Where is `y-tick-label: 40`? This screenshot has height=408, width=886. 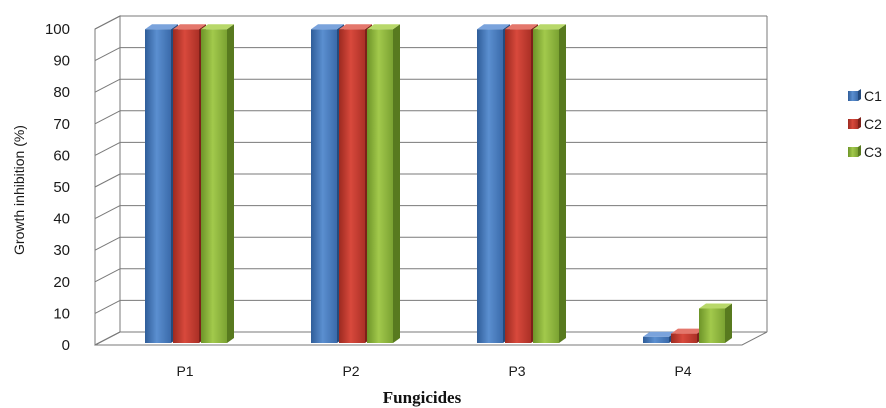
y-tick-label: 40 is located at coordinates (61, 219).